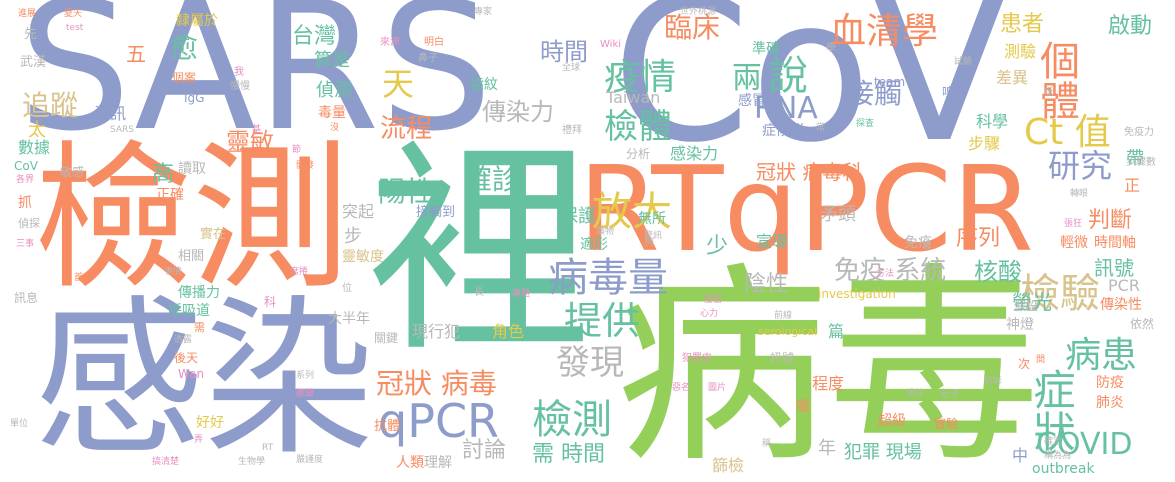 This screenshot has width=1175, height=482. I want to click on word-fenxi: 分析, so click(638, 154).